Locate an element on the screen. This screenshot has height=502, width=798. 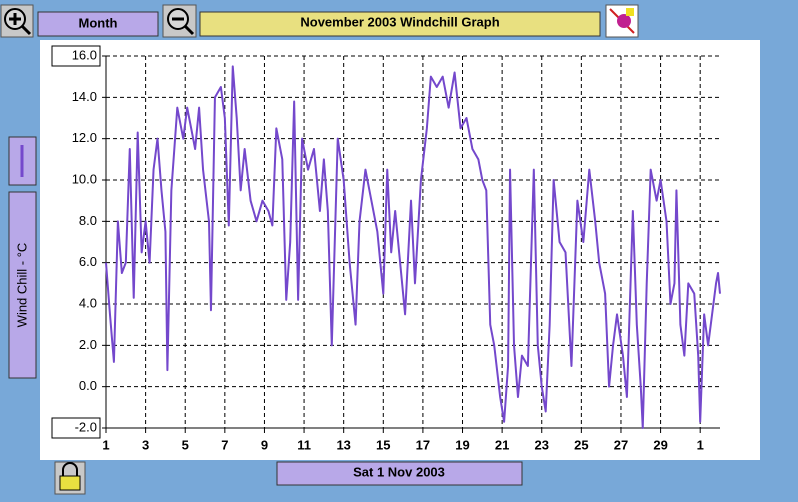
y-tick-label: -2.0 is located at coordinates (86, 426).